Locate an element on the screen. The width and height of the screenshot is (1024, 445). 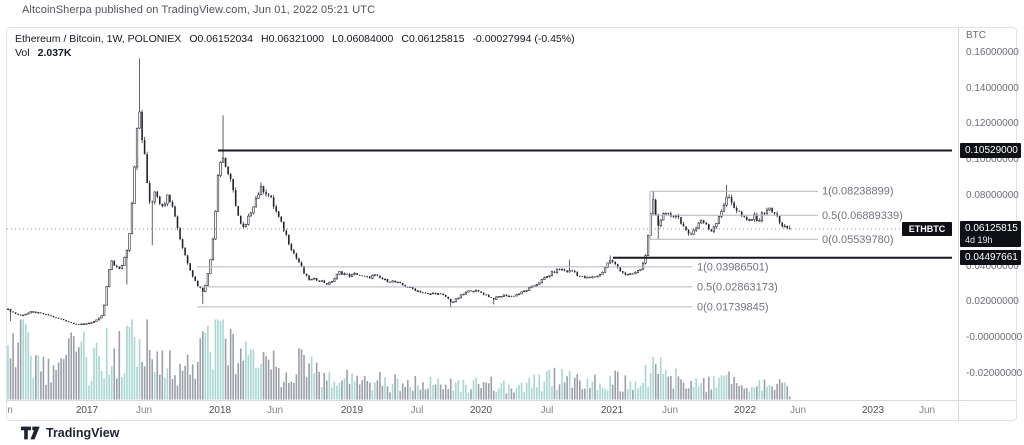
time-axis-label: 2020 is located at coordinates (481, 410).